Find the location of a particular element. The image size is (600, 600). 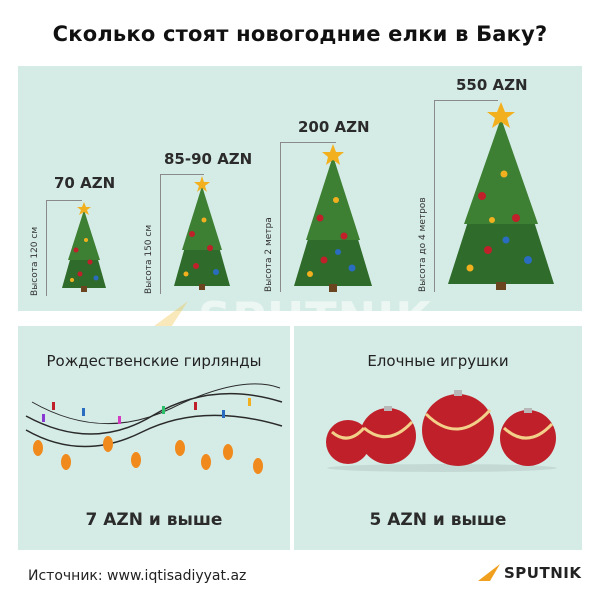

page-title: Сколько стоят новогодние елки в Баку? is located at coordinates (300, 34).